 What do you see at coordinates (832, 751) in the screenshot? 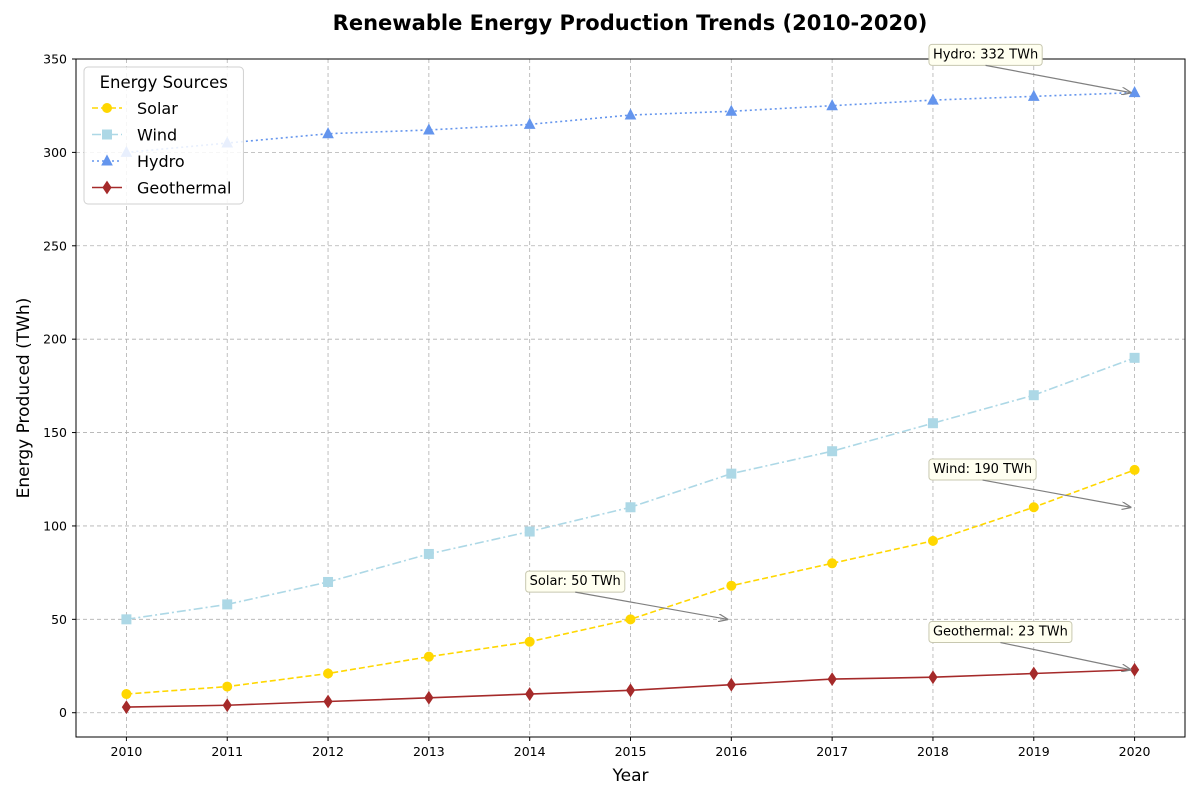
I see `x-tick-label: 2017` at bounding box center [832, 751].